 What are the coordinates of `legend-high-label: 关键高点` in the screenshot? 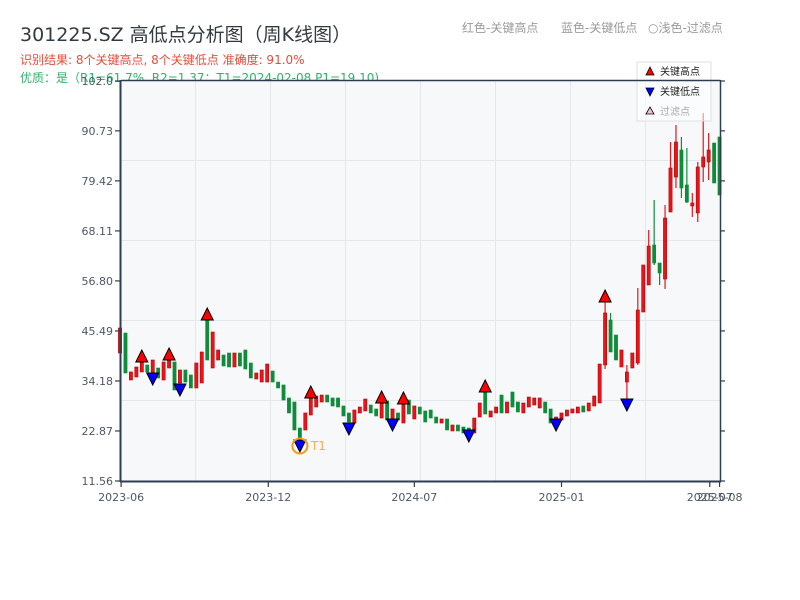 It's located at (680, 71).